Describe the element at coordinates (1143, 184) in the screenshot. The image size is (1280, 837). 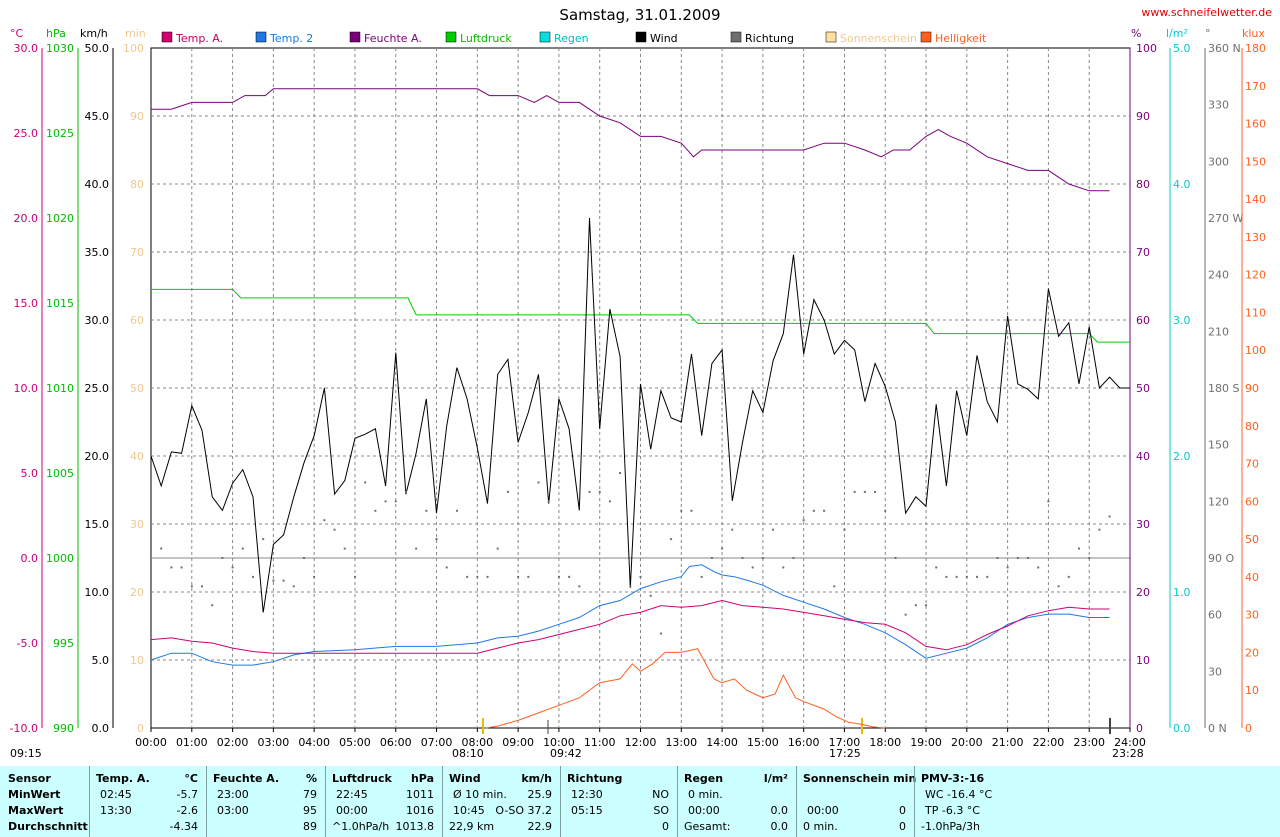
I see `axis-tick-humidity: 80` at that location.